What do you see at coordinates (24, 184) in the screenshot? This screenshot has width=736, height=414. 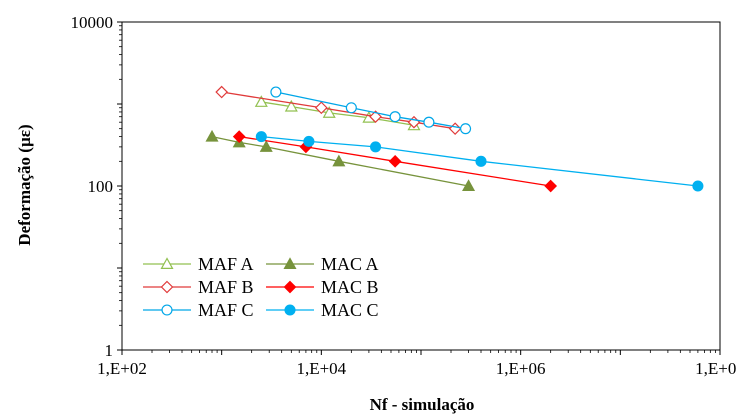 I see `y-axis-title: Deformação (µε)` at bounding box center [24, 184].